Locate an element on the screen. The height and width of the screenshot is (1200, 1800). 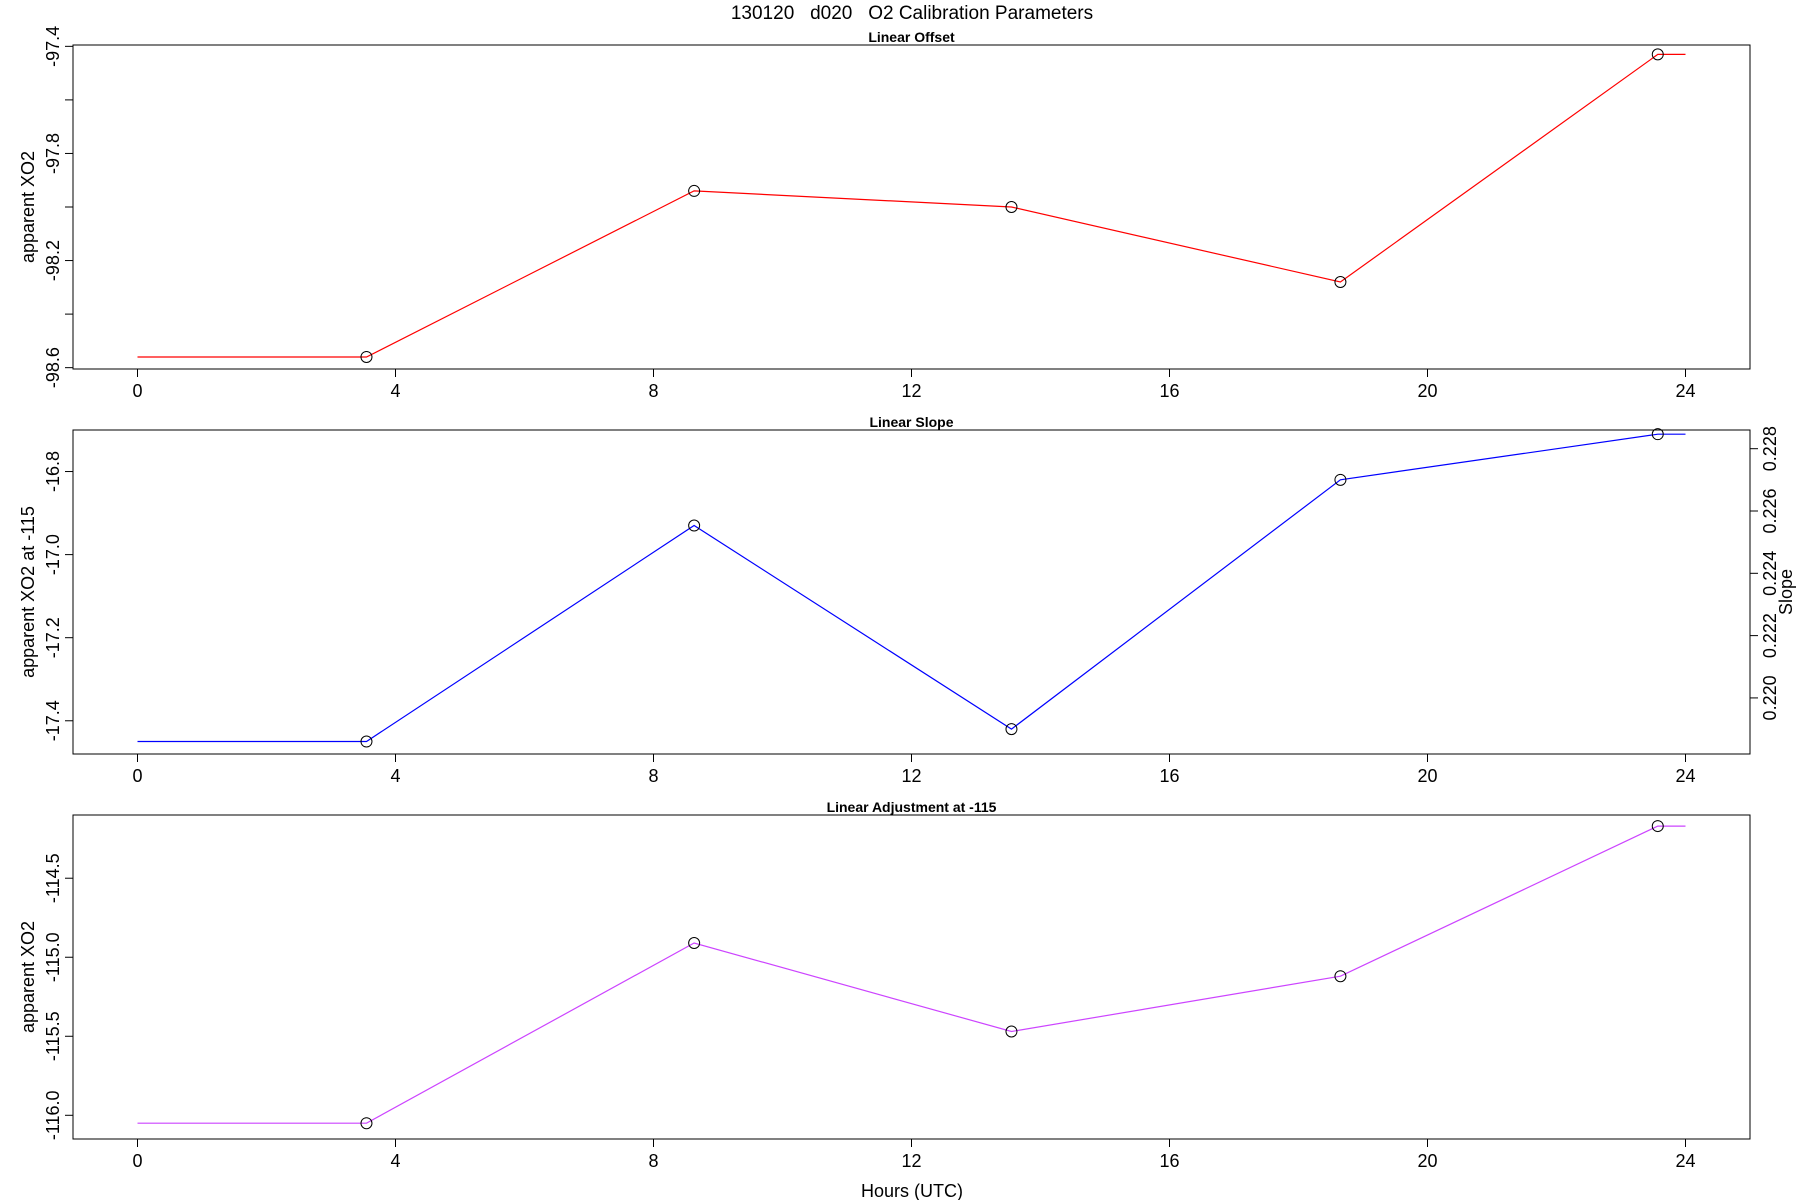
panel-title: Linear Adjustment at -115 is located at coordinates (912, 807).